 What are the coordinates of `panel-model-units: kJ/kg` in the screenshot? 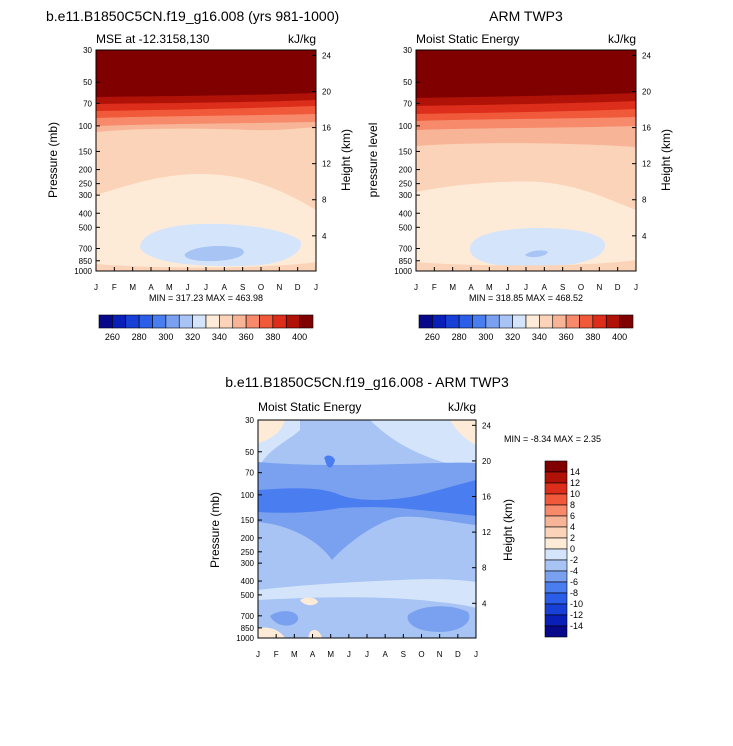 It's located at (302, 39).